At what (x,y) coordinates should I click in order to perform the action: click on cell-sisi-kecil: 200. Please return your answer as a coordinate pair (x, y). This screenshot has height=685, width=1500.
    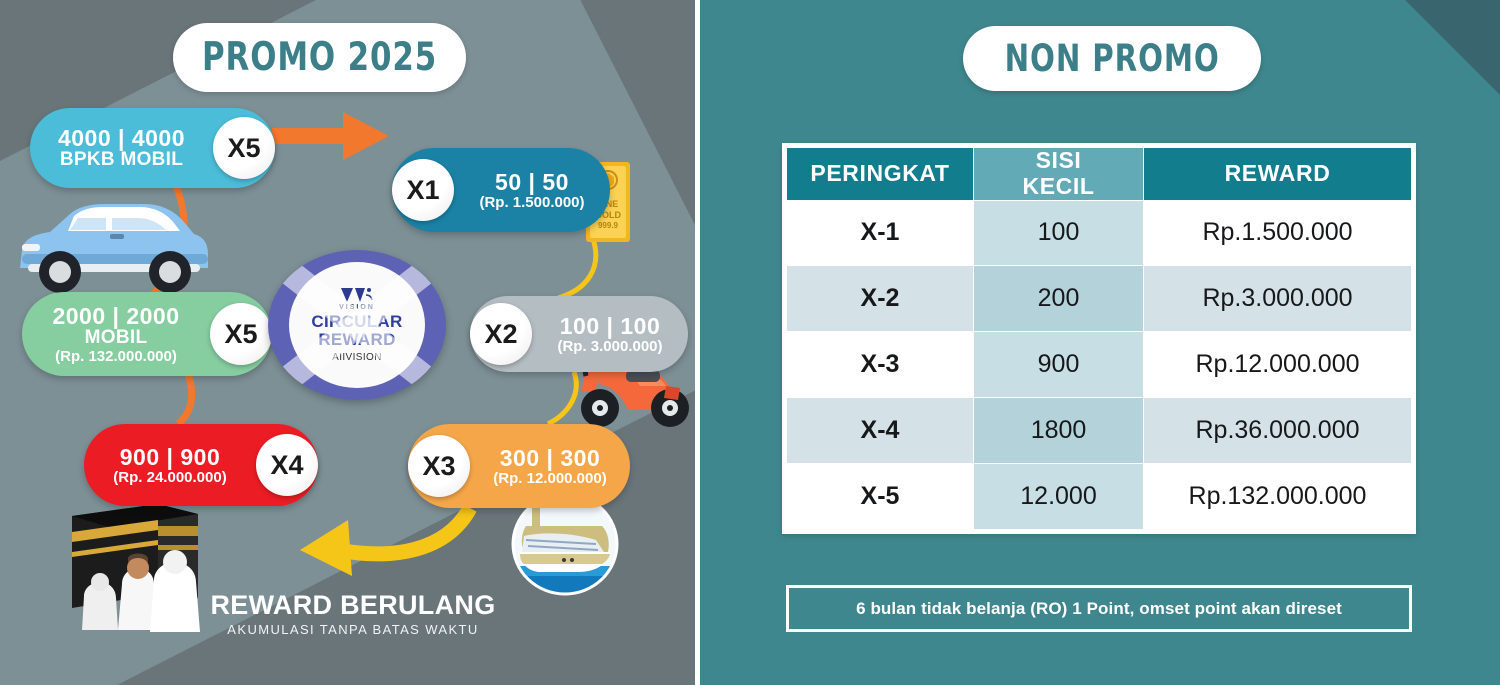
    Looking at the image, I should click on (1058, 299).